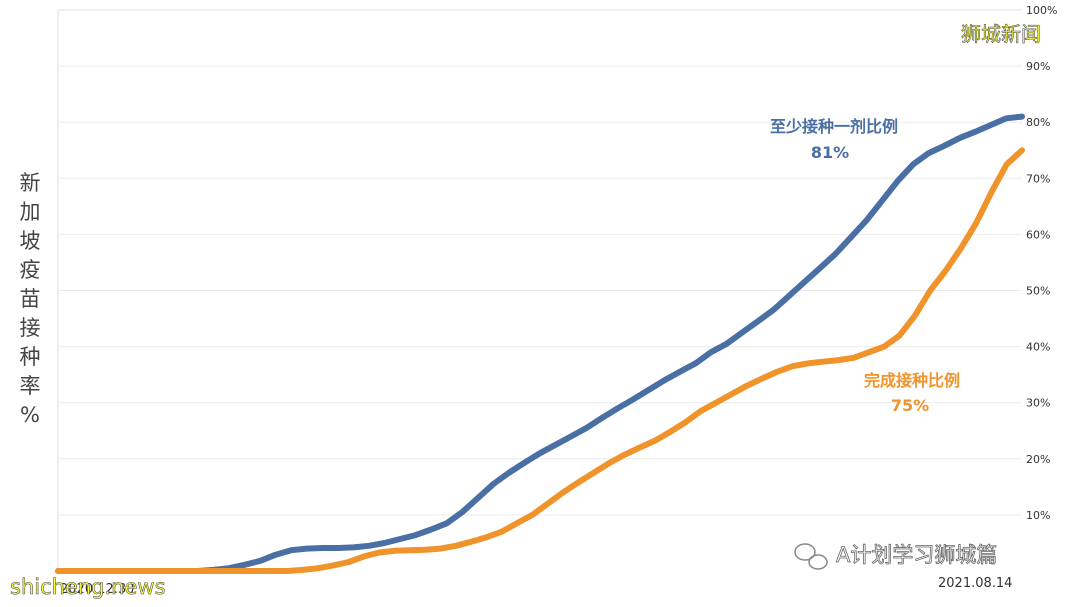 The height and width of the screenshot is (607, 1080). Describe the element at coordinates (1038, 347) in the screenshot. I see `y-tick-label: 40%` at that location.